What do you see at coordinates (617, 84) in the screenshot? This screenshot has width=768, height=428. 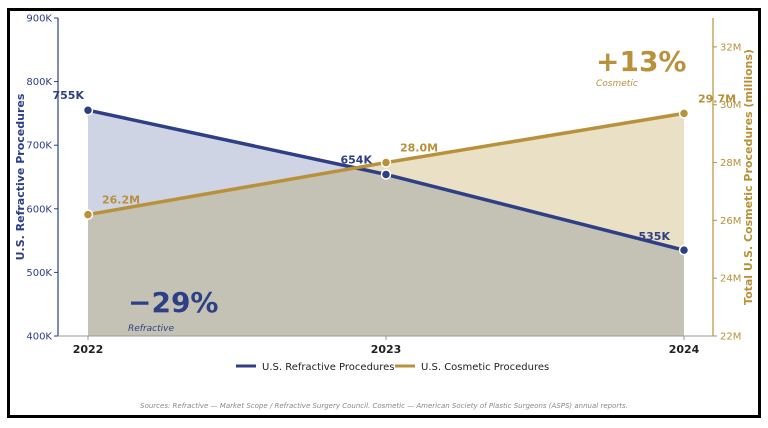 I see `cosmetic-caption: Cosmetic` at bounding box center [617, 84].